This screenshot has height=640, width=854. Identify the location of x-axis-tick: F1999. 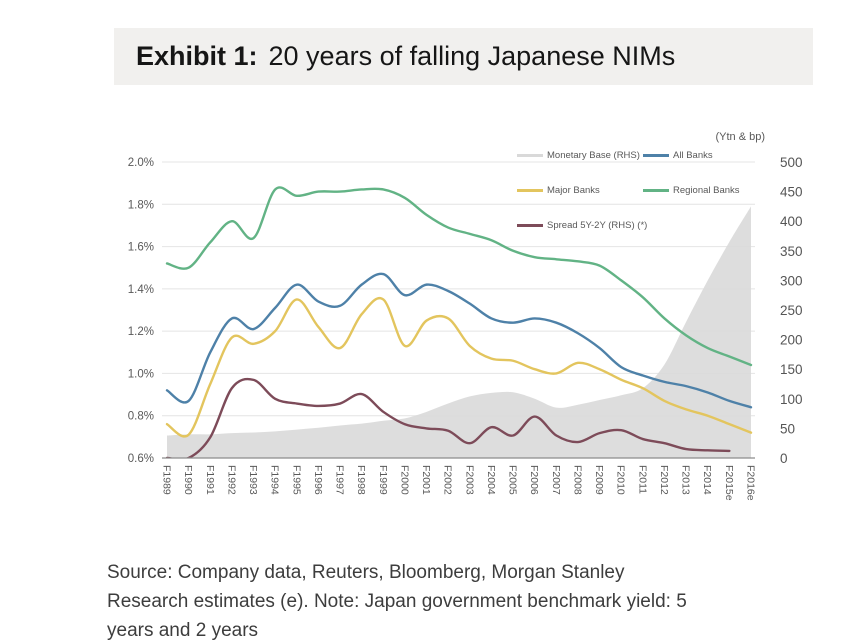
(383, 480).